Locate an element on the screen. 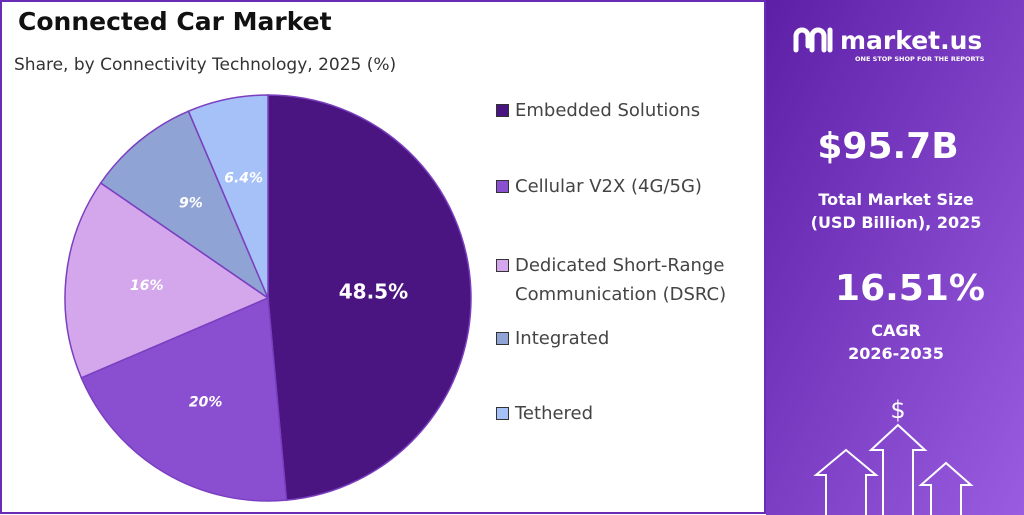 The image size is (1024, 515). legend-item: Integrated is located at coordinates (552, 338).